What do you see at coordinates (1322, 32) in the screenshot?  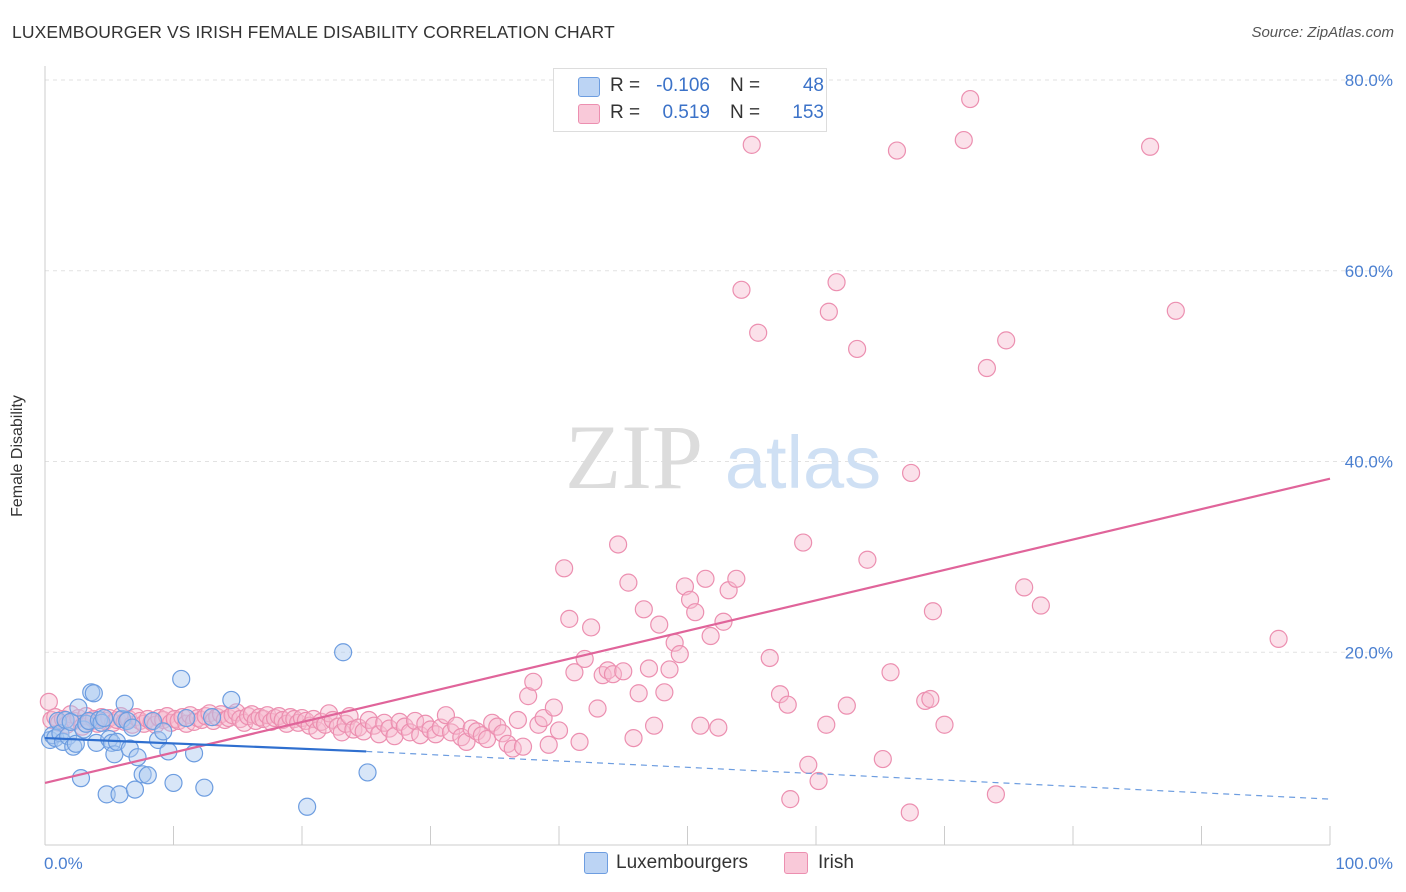 I see `source-label: Source: ZipAtlas.com` at bounding box center [1322, 32].